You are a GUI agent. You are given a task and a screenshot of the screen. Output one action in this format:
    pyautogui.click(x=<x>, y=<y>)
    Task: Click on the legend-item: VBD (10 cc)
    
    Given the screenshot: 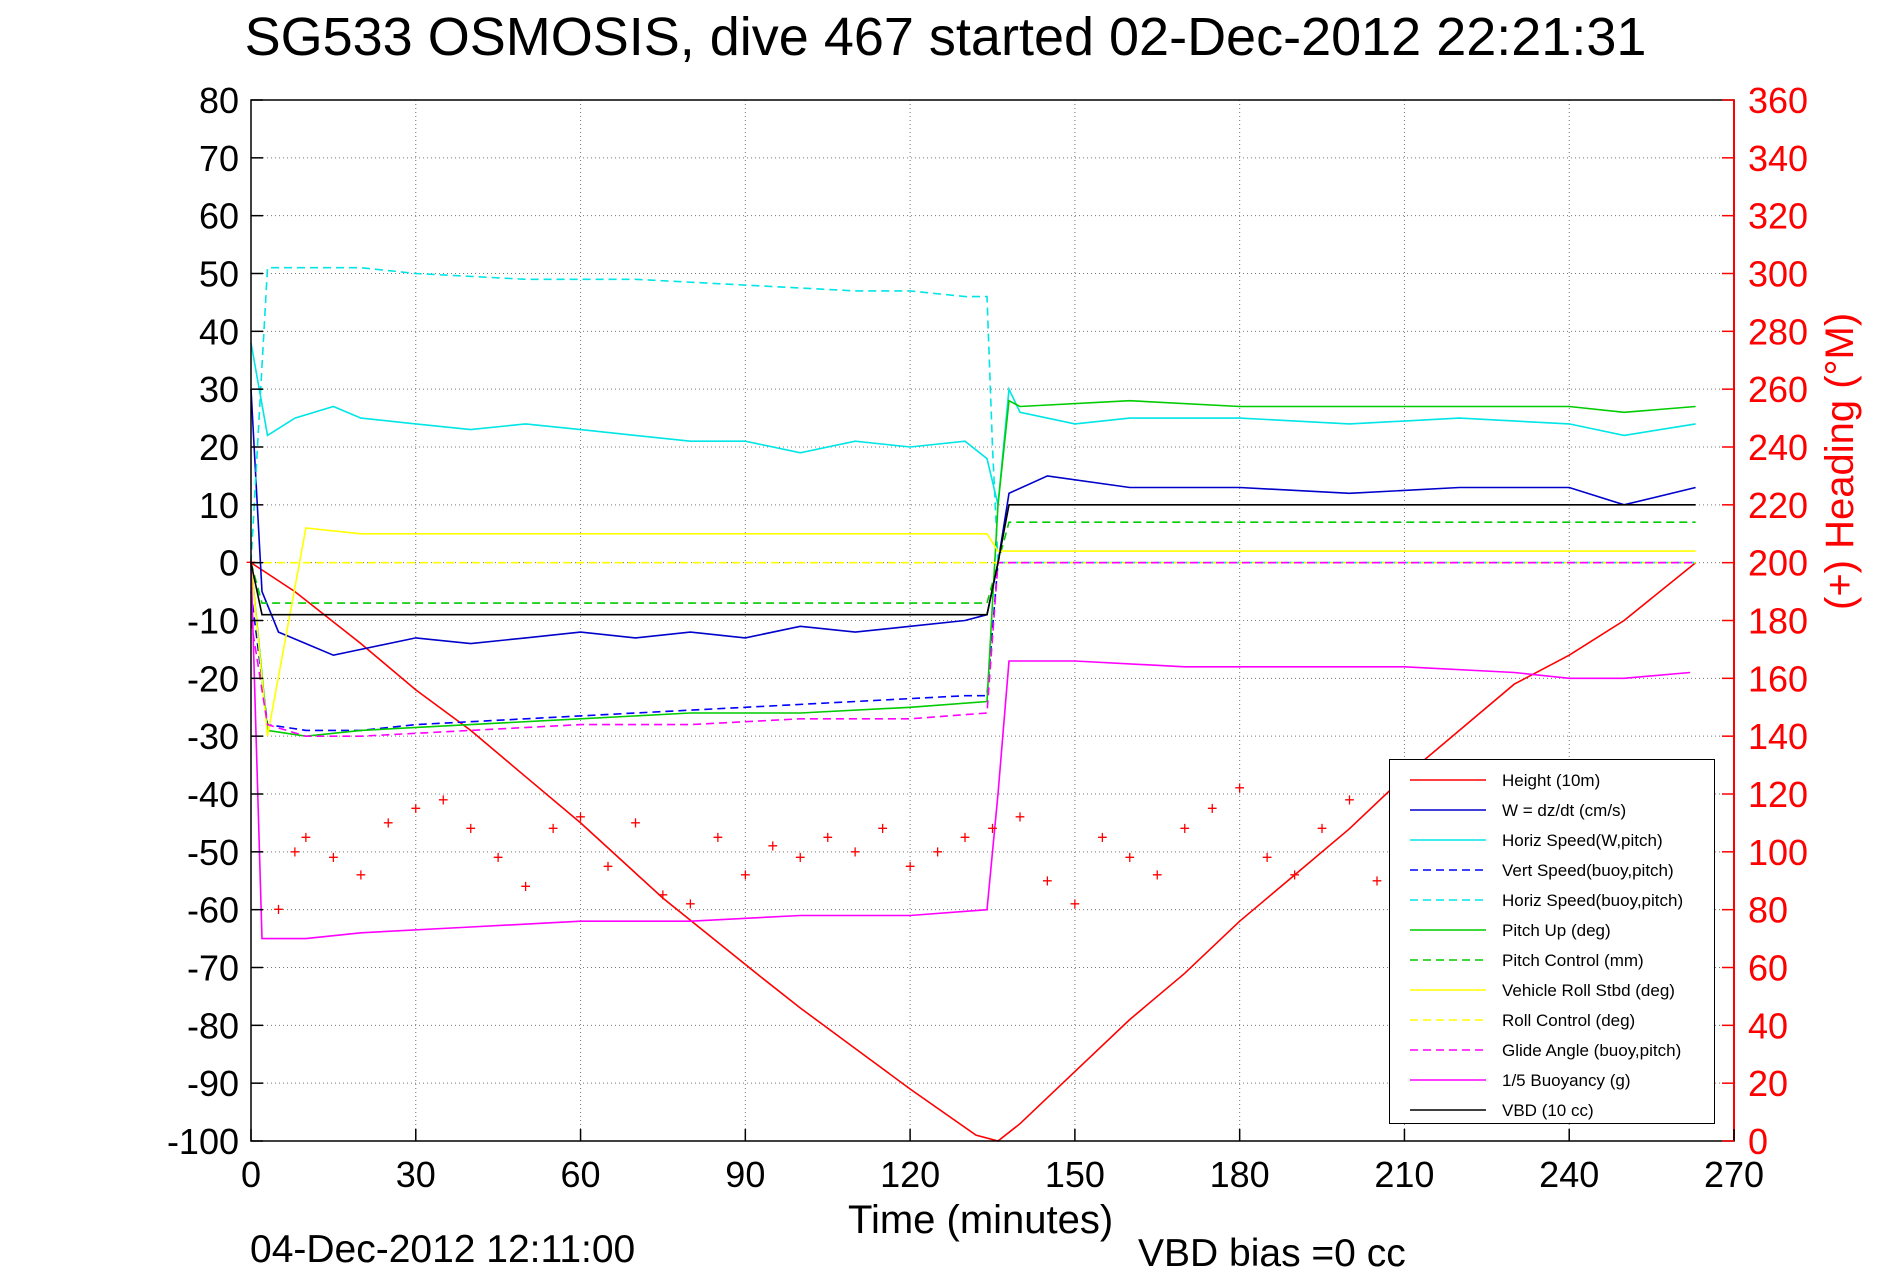 What is the action you would take?
    pyautogui.click(x=1553, y=1111)
    